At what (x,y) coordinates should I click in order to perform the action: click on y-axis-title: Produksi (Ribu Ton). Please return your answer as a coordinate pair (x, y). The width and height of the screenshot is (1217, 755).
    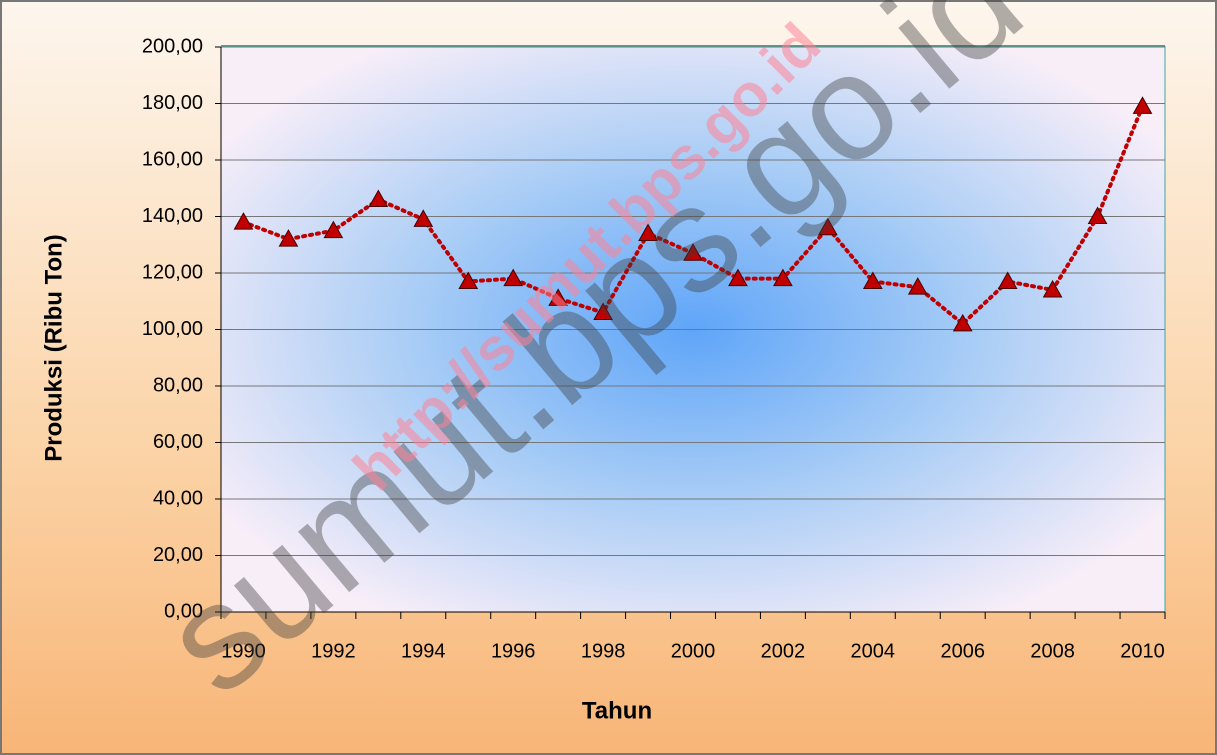
    Looking at the image, I should click on (53, 348).